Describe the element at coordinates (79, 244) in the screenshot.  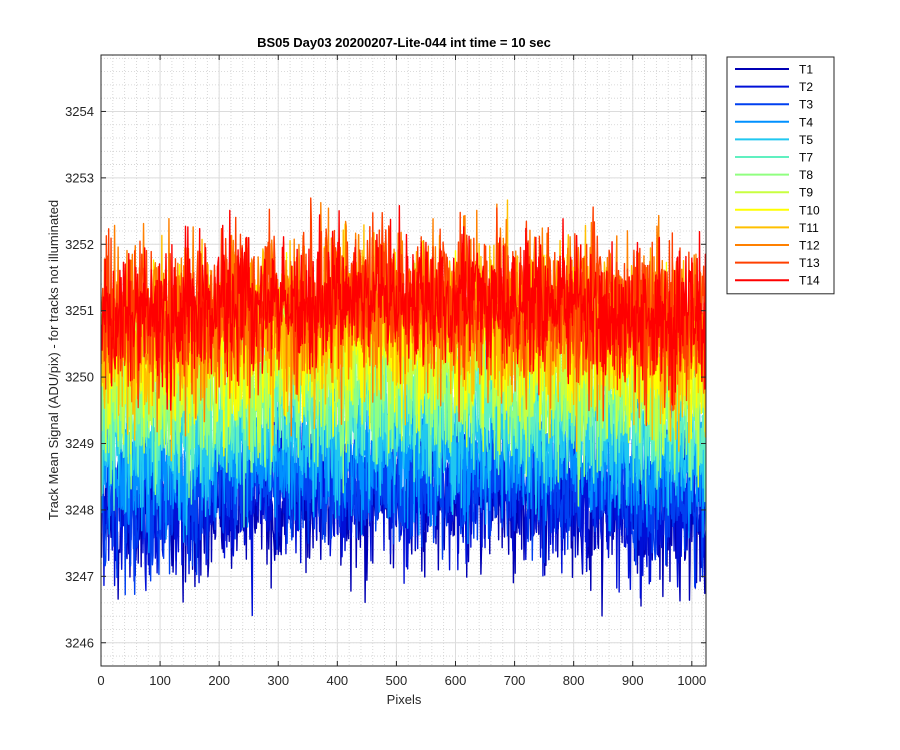
I see `y-tick-label: 3252` at that location.